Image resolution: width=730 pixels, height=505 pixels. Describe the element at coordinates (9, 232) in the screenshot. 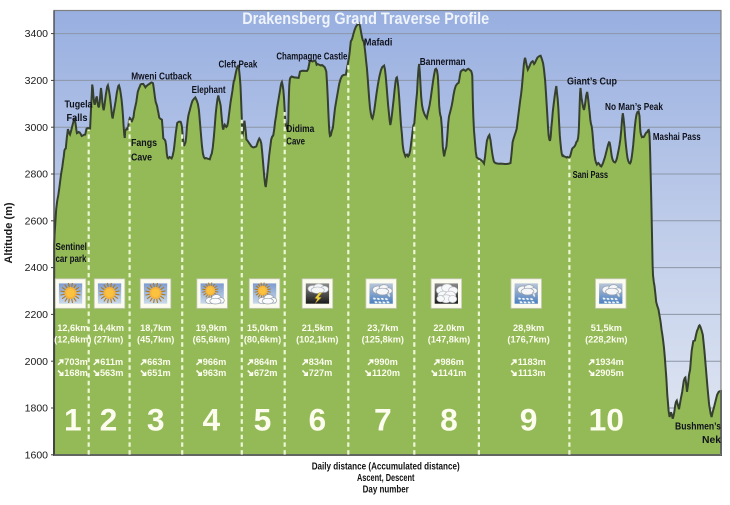

I see `svg-text: Altitude (m)` at that location.